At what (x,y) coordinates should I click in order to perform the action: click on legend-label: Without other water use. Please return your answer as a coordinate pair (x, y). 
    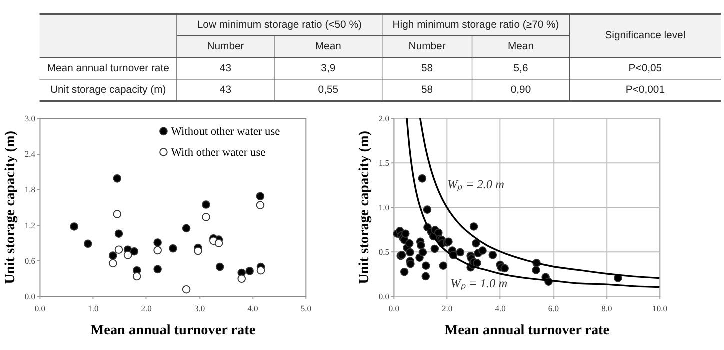
    Looking at the image, I should click on (225, 132).